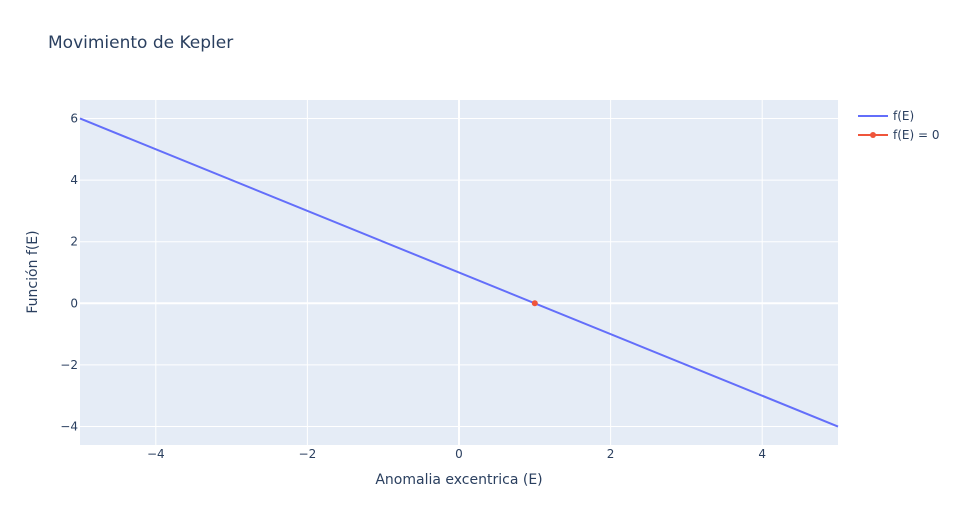 The width and height of the screenshot is (958, 525). Describe the element at coordinates (69, 365) in the screenshot. I see `y-tick-label: −2` at that location.